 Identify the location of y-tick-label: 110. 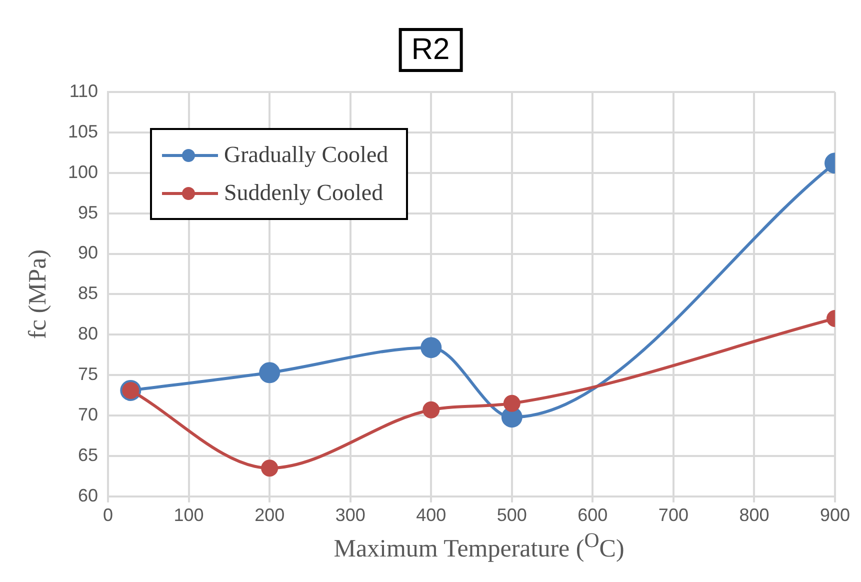
(83, 90).